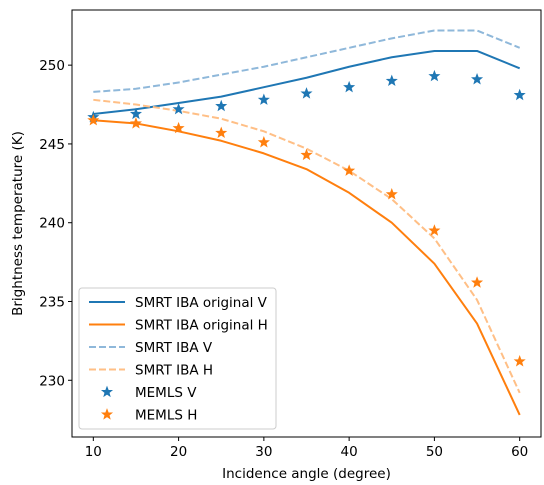  What do you see at coordinates (174, 371) in the screenshot?
I see `legend-label-smrt-iba-h: SMRT IBA H` at bounding box center [174, 371].